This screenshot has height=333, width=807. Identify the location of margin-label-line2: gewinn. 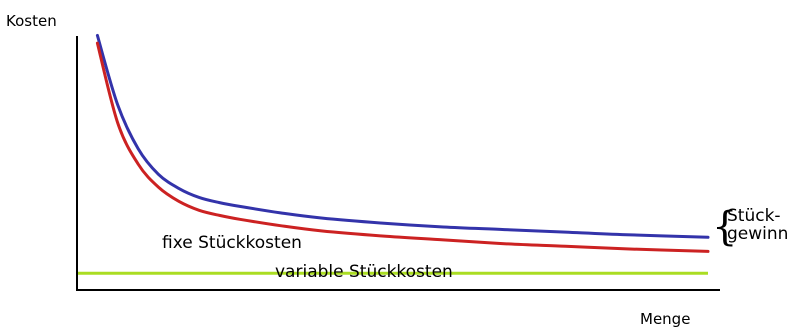
(757, 234).